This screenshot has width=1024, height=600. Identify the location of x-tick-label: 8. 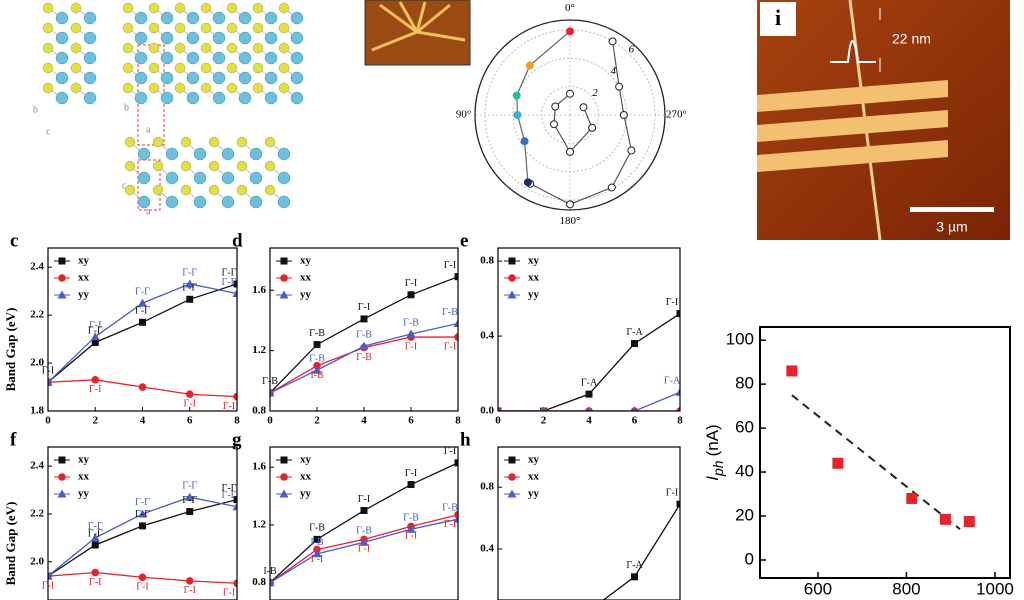
(680, 421).